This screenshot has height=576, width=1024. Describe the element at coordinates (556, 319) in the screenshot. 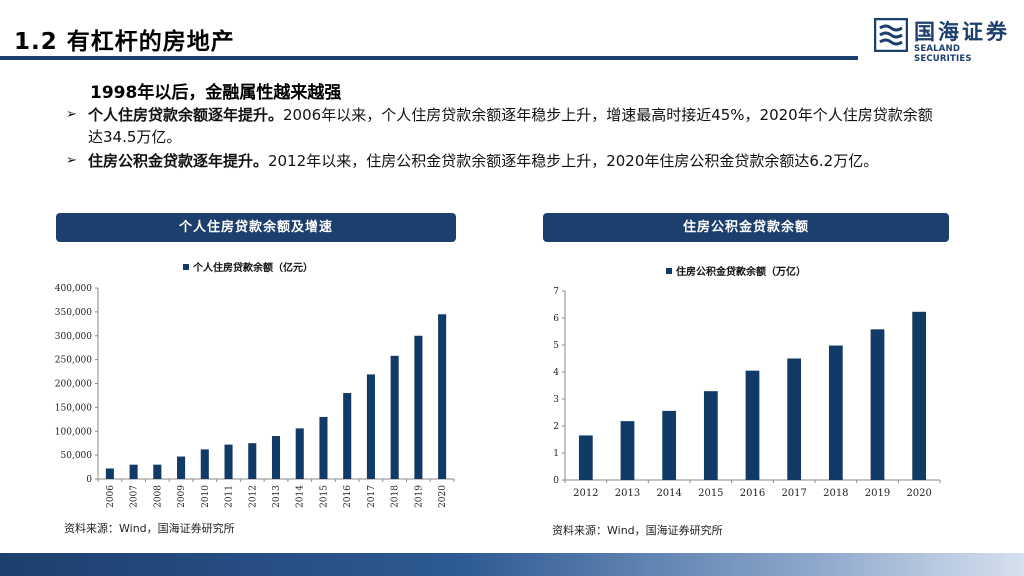

I see `y-tick-label: 6` at that location.